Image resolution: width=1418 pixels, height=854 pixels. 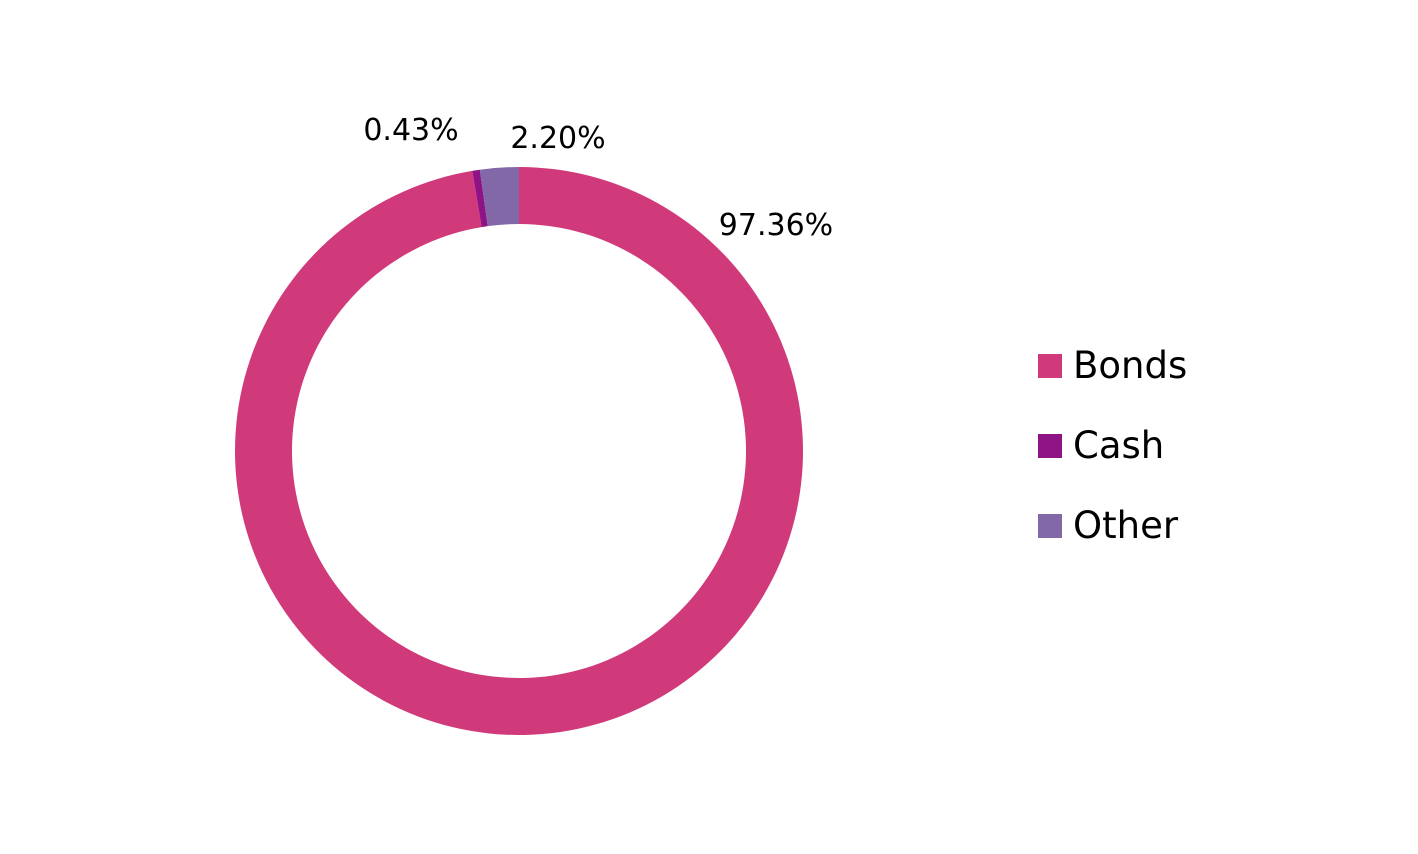 What do you see at coordinates (1050, 366) in the screenshot?
I see `legend-swatch-bonds` at bounding box center [1050, 366].